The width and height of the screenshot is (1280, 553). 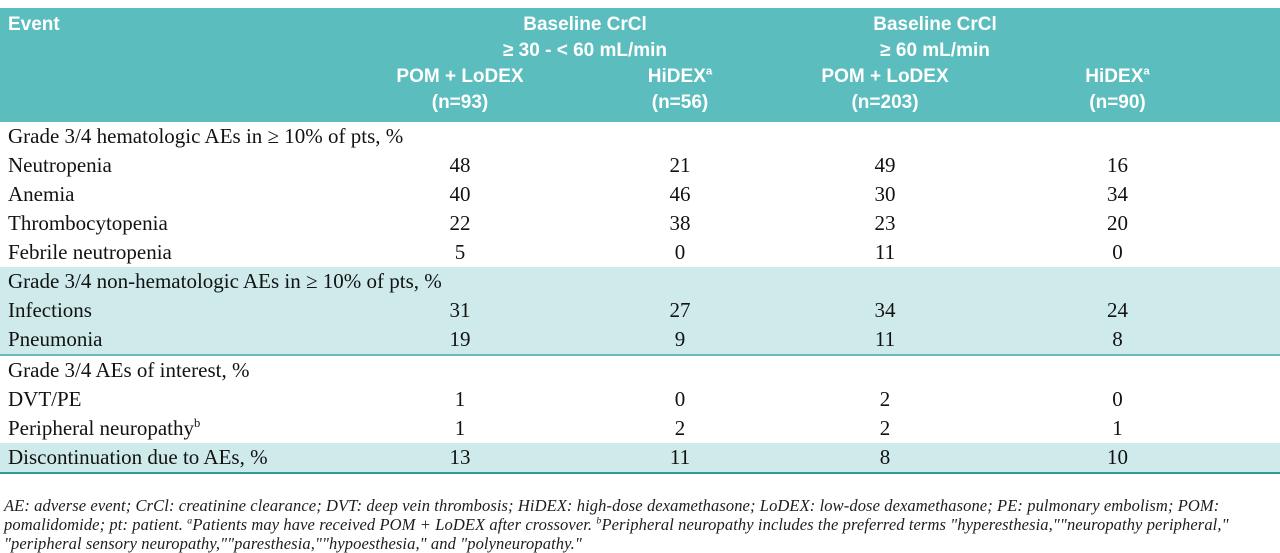 What do you see at coordinates (460, 223) in the screenshot?
I see `cell-value: 22` at bounding box center [460, 223].